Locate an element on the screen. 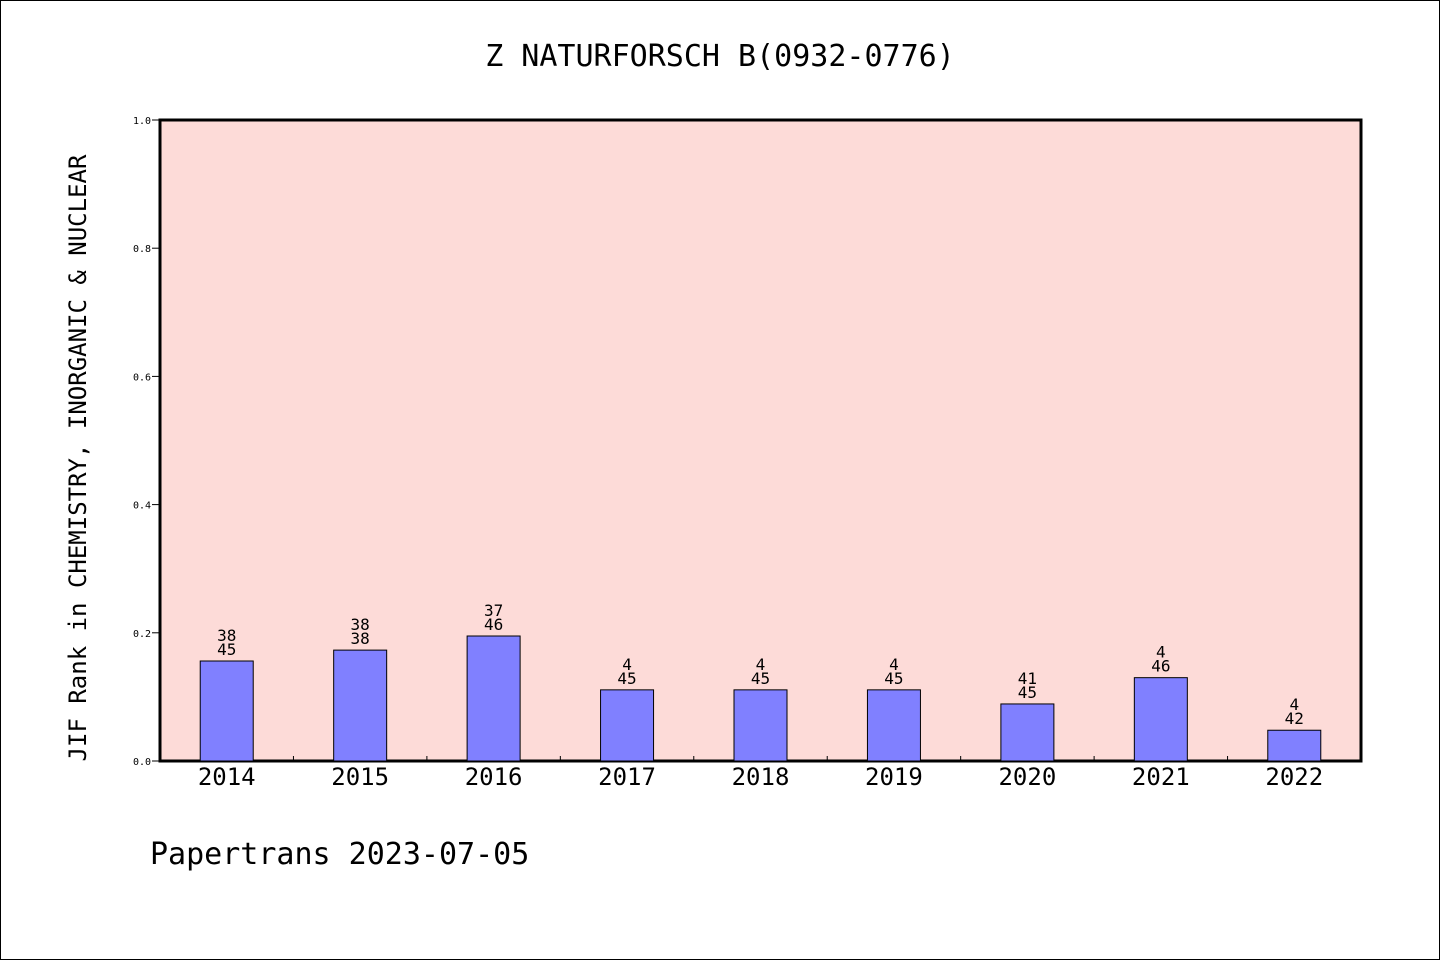 The height and width of the screenshot is (960, 1440). bar-2019 is located at coordinates (893, 725).